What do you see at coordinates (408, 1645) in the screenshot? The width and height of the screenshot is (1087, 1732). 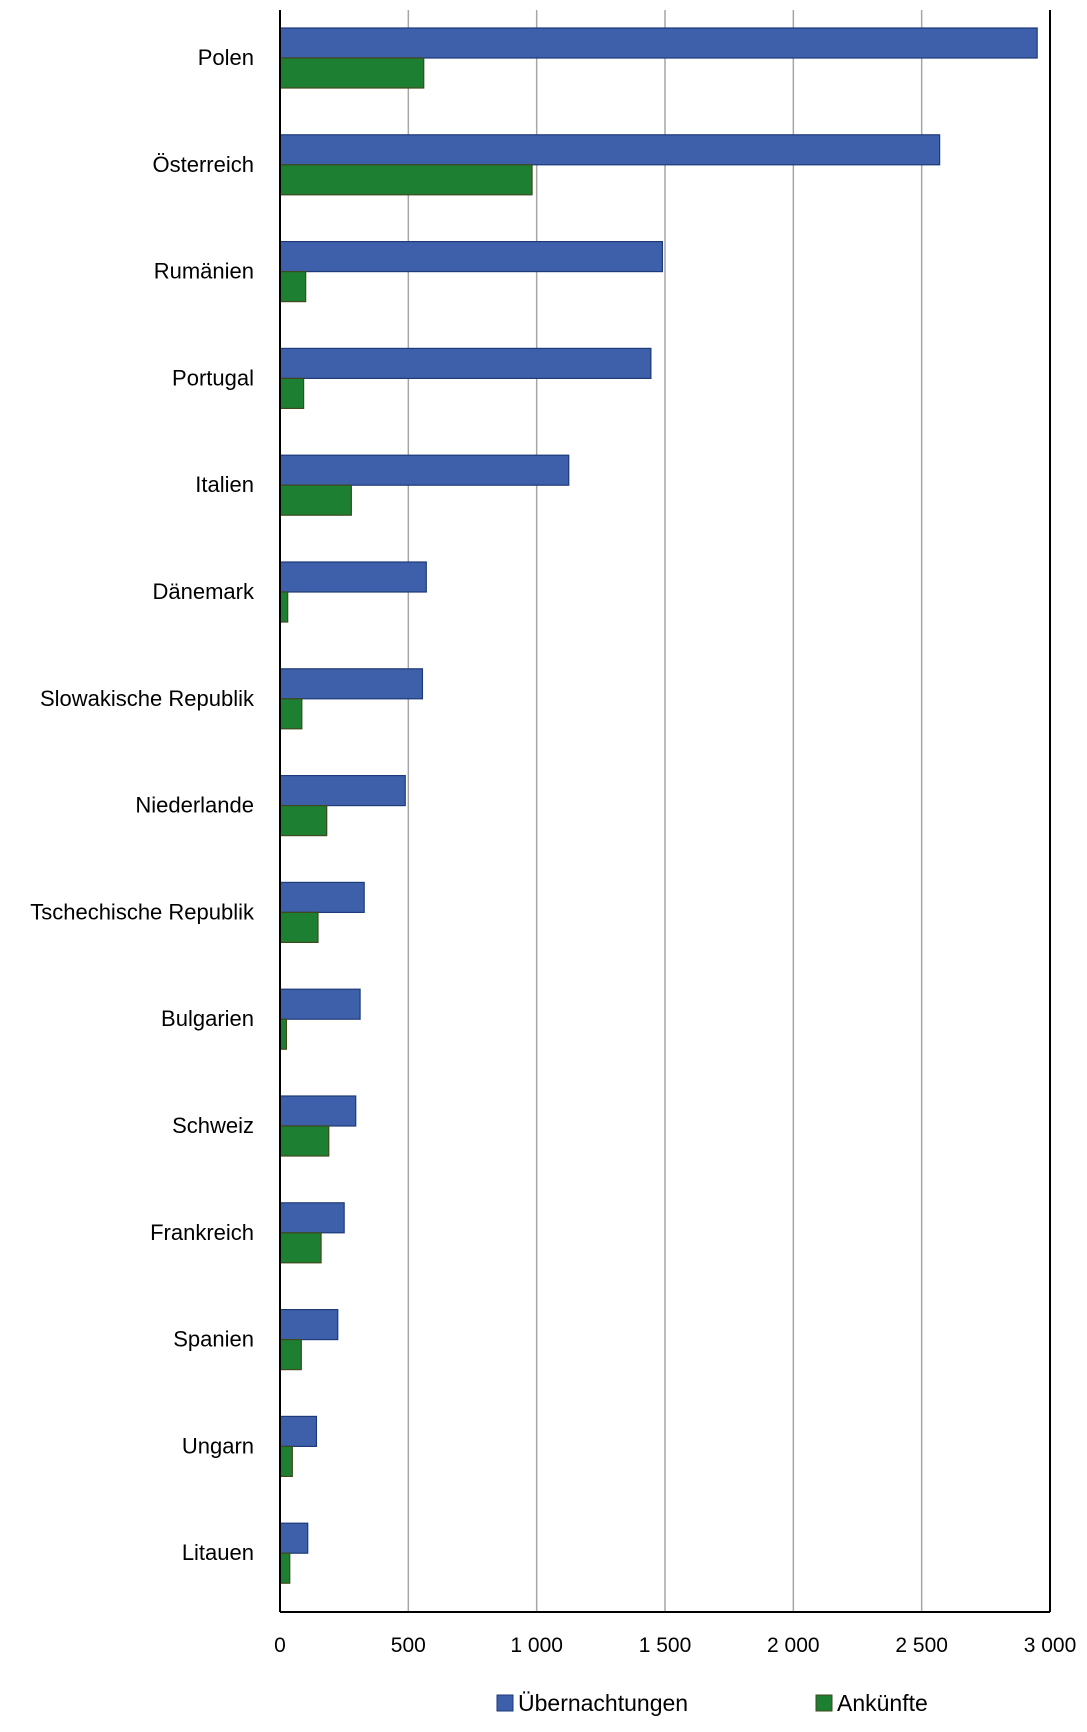 I see `x-tick-label: 500` at bounding box center [408, 1645].